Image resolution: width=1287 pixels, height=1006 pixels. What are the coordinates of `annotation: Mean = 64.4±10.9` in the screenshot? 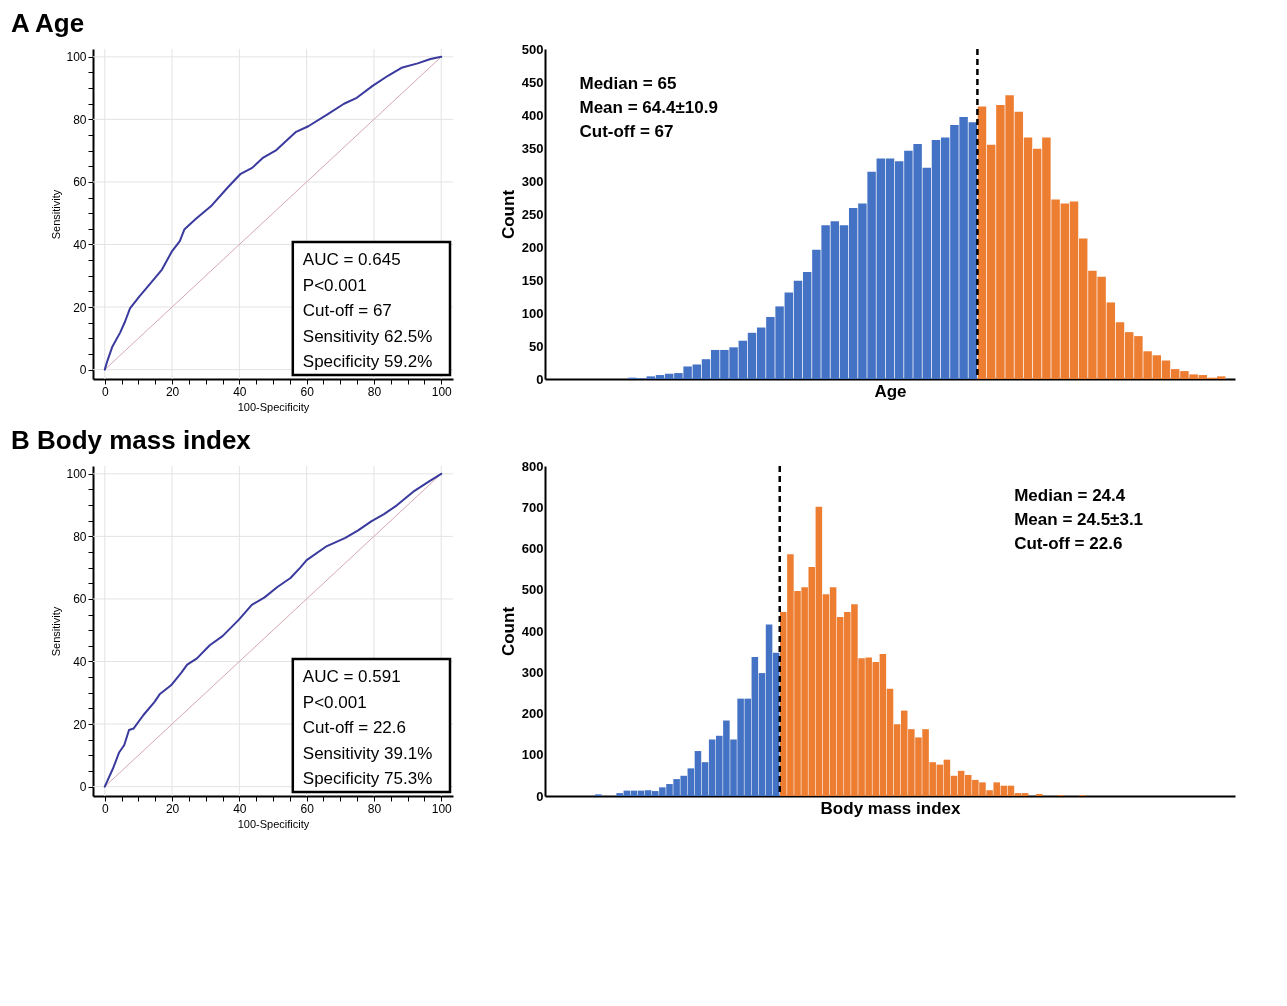 It's located at (648, 107).